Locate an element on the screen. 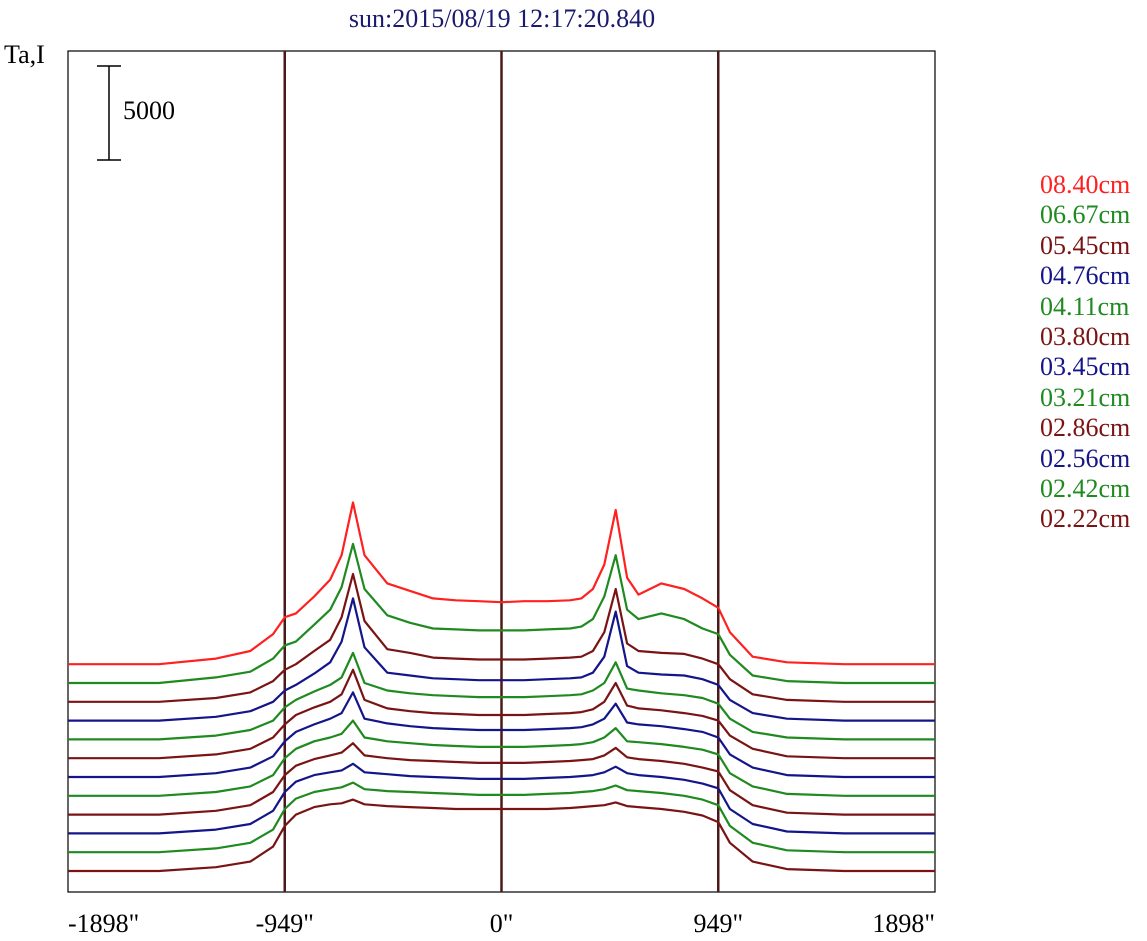 This screenshot has height=941, width=1147. legend-item: 02.56cm is located at coordinates (1085, 458).